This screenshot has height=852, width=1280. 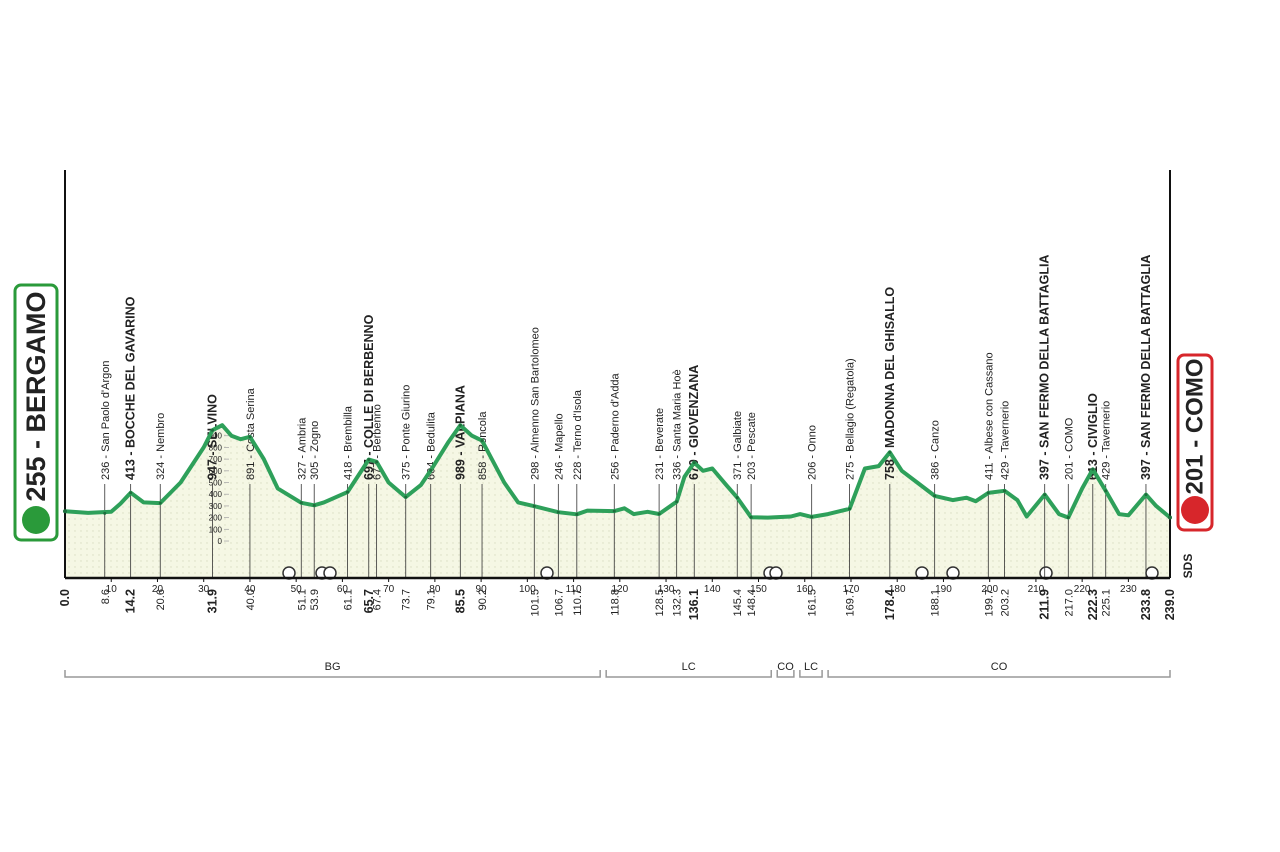 I want to click on waypoint-km: 20.6, so click(x=161, y=599).